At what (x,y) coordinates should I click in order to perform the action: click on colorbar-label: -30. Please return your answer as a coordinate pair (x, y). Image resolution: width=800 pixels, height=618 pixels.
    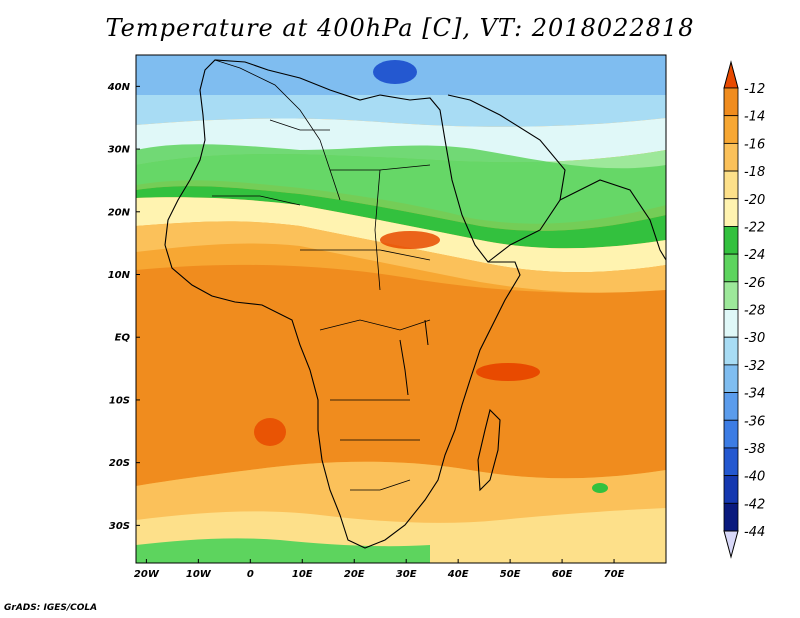
    Looking at the image, I should click on (754, 338).